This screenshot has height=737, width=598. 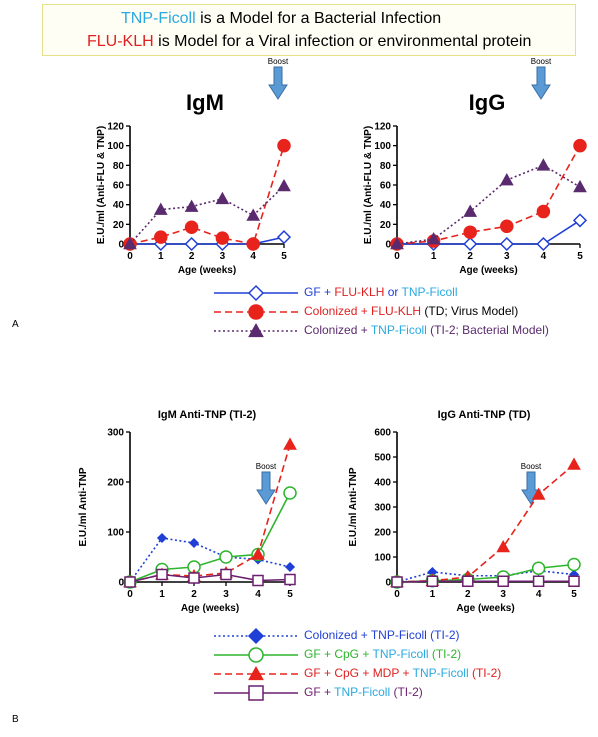 I want to click on x-tick-label: 4, so click(x=544, y=256).